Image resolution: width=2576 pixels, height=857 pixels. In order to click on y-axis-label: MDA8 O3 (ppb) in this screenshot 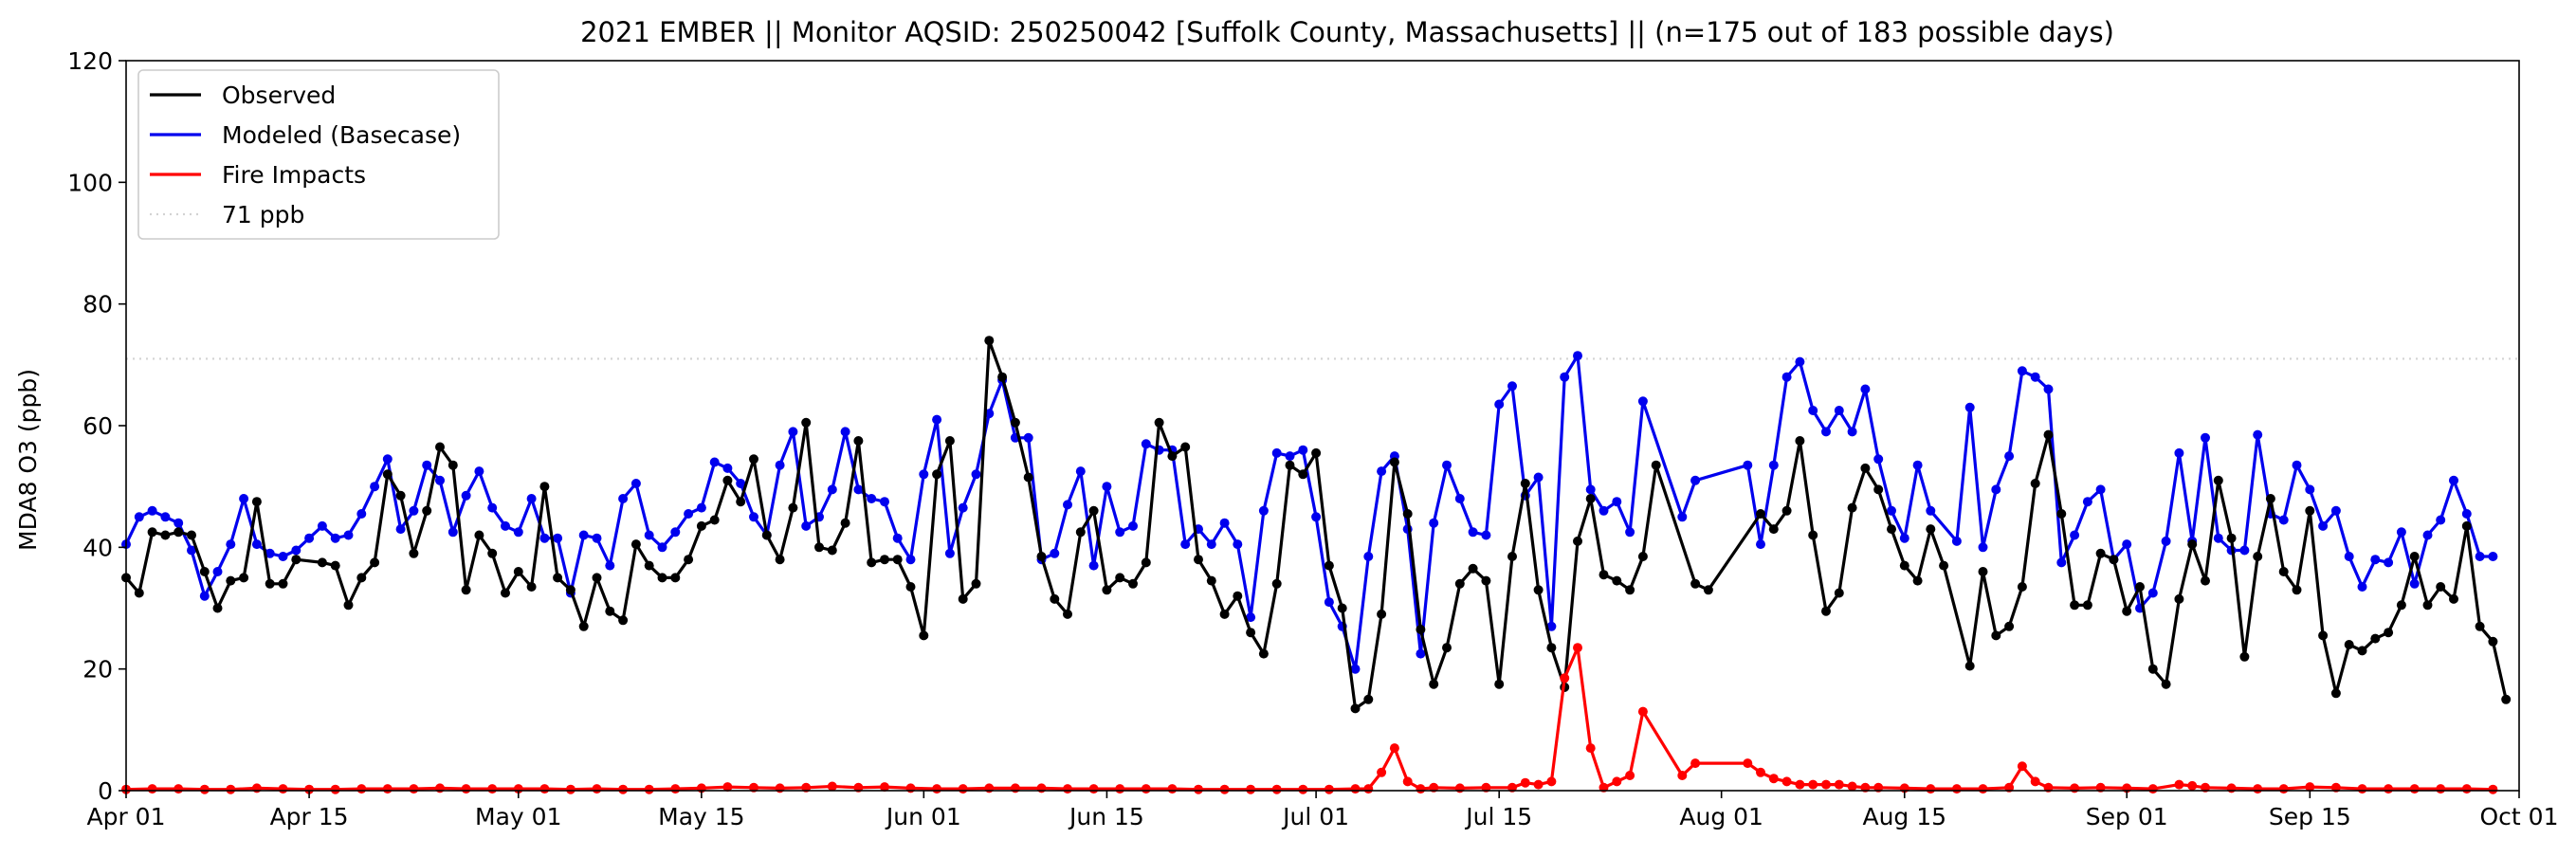, I will do `click(28, 460)`.